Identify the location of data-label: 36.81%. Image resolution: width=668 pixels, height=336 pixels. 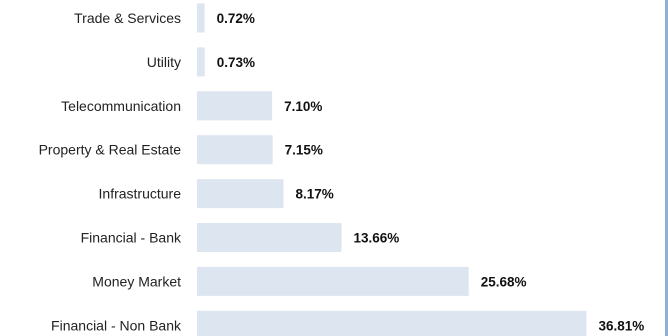
(621, 325).